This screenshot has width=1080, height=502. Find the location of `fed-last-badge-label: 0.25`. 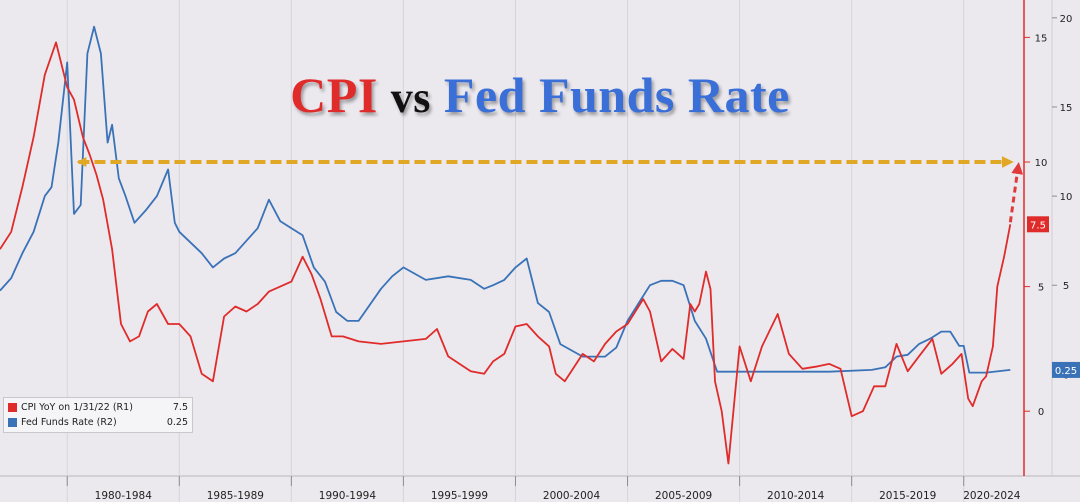

fed-last-badge-label: 0.25 is located at coordinates (1066, 371).